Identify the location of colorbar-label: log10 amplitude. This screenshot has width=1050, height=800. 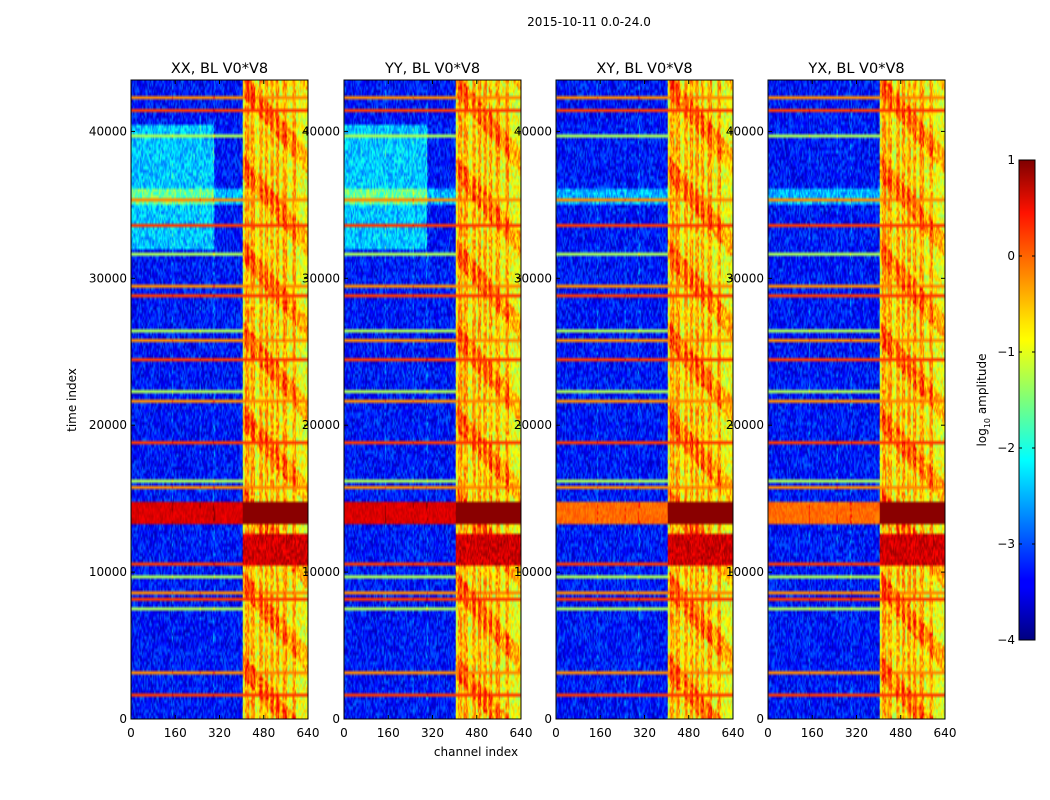
(983, 400).